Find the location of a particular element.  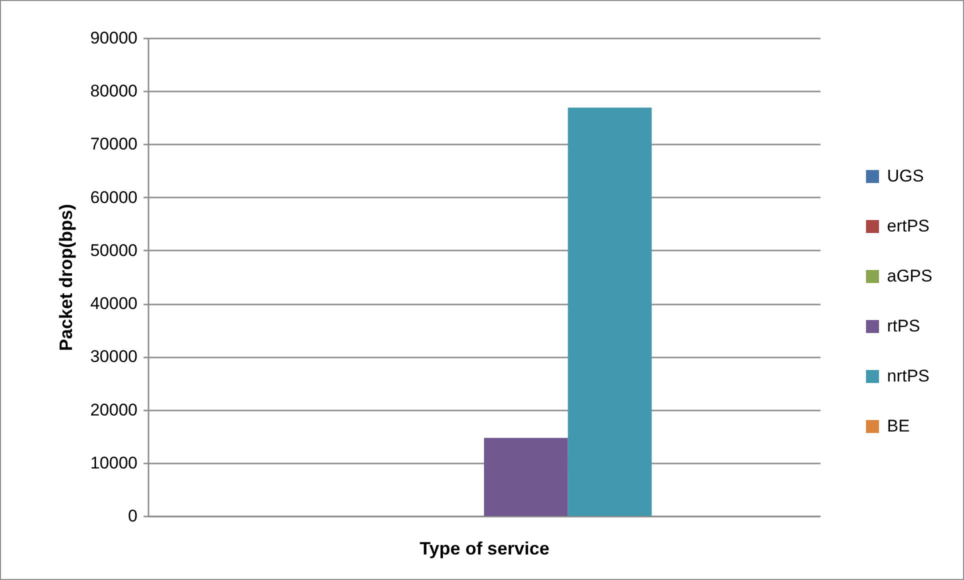

x-axis-title: Type of service is located at coordinates (485, 548).